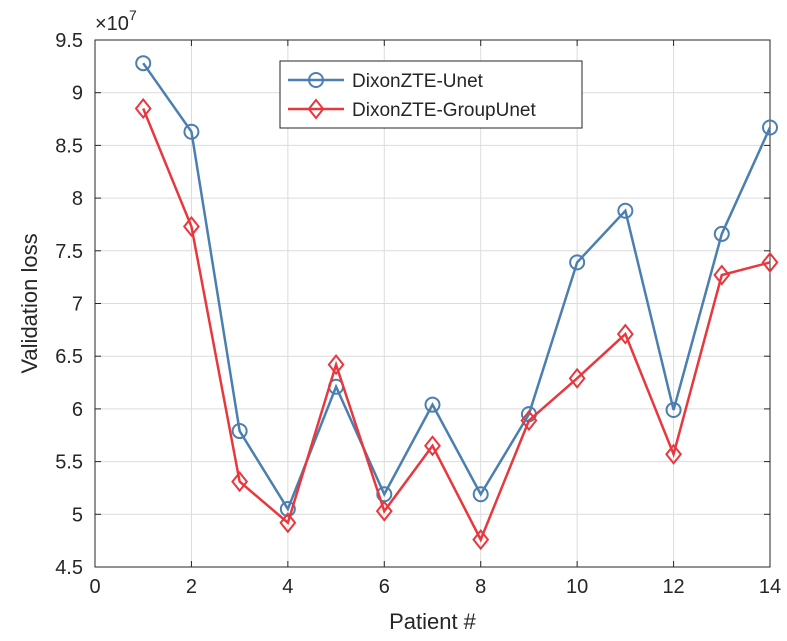 This screenshot has width=787, height=641. What do you see at coordinates (69, 252) in the screenshot?
I see `y-tick-label: 7.5` at bounding box center [69, 252].